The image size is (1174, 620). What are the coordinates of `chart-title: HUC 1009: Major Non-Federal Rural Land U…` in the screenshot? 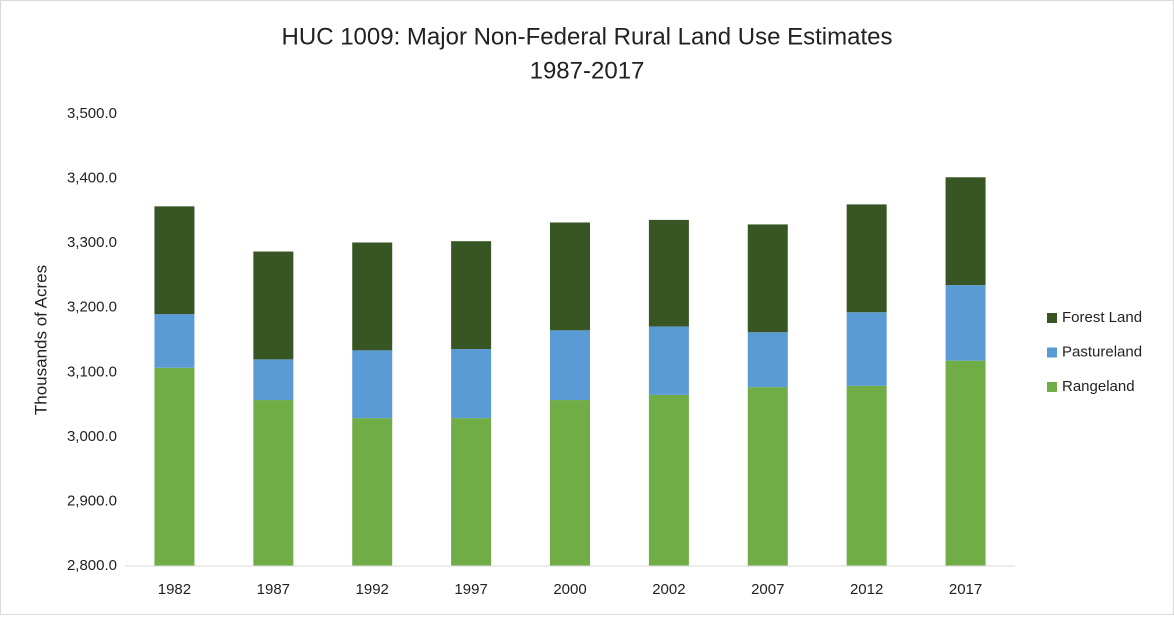 It's located at (587, 36).